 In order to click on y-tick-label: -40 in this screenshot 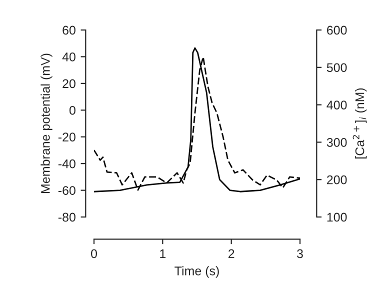, I will do `click(67, 163)`.